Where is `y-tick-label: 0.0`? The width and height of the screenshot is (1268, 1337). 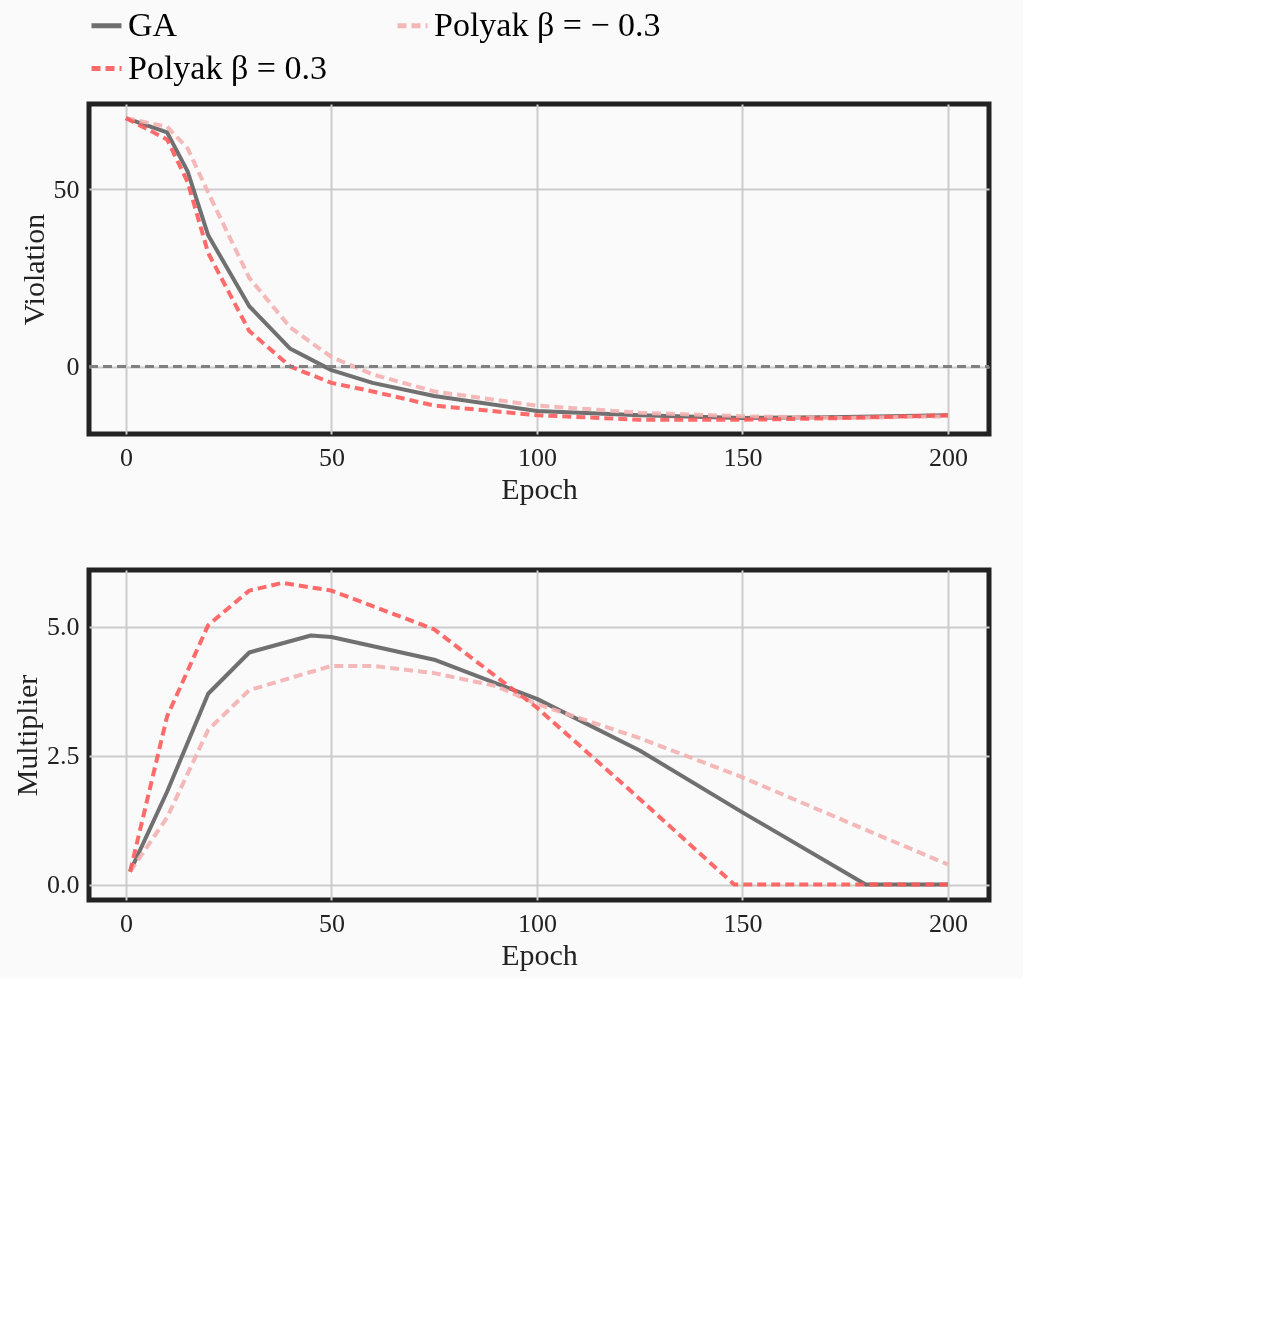 y-tick-label: 0.0 is located at coordinates (63, 885).